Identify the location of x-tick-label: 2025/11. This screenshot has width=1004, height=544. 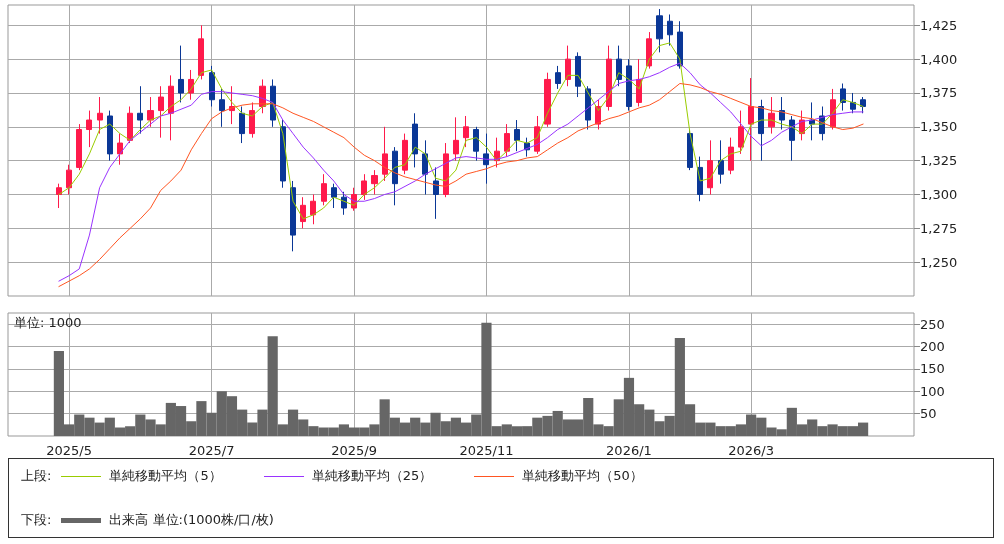
(486, 450).